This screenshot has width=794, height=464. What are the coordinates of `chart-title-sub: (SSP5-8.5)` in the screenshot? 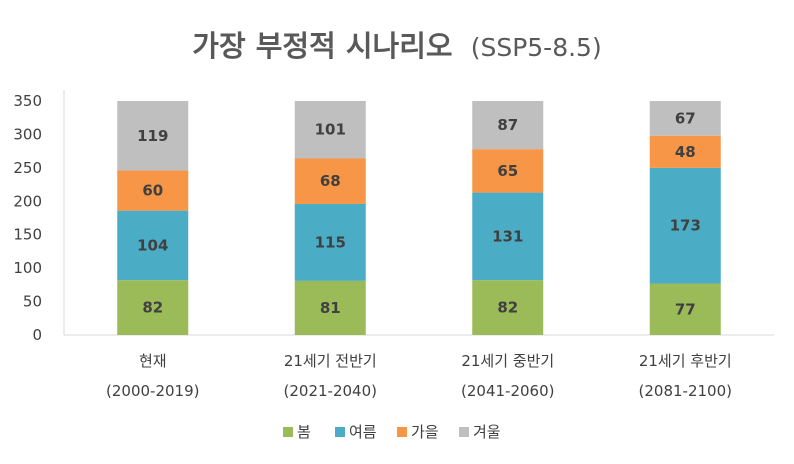 It's located at (536, 47).